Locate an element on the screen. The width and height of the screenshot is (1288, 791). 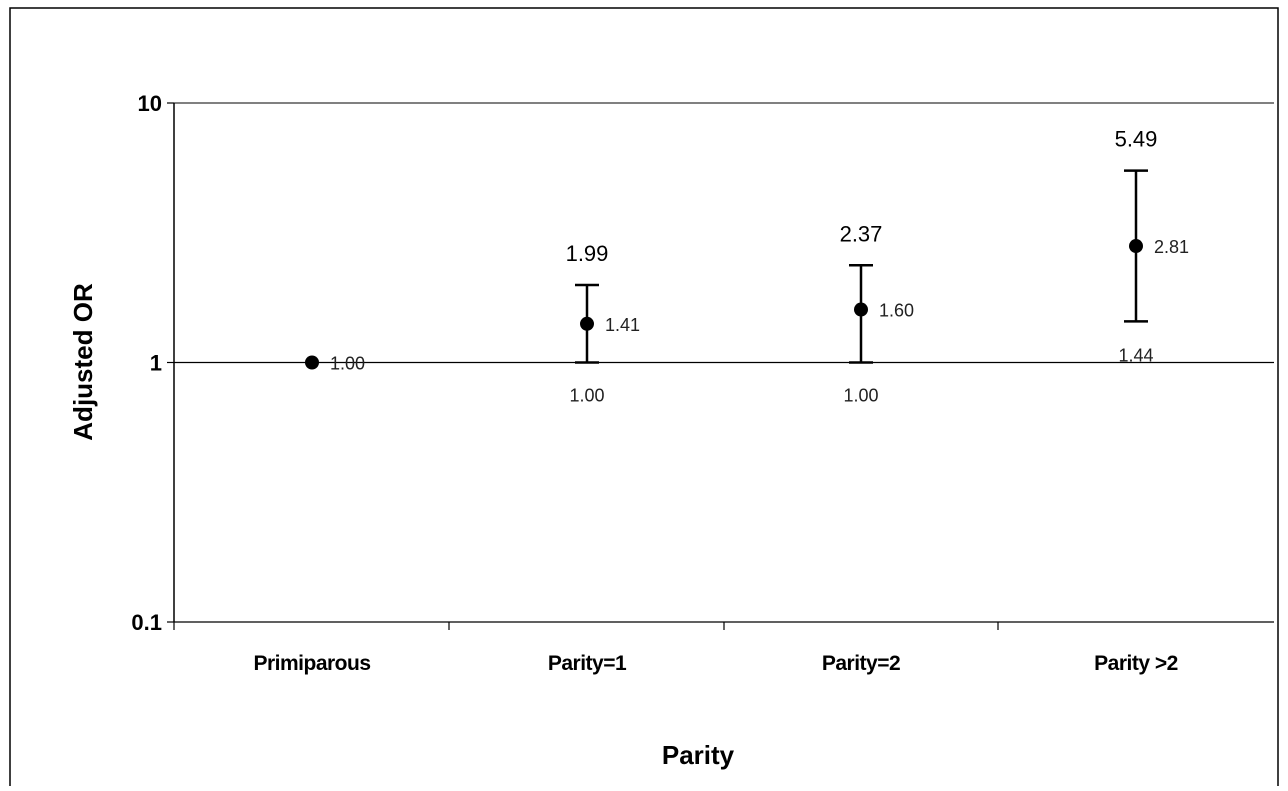
x-axis-title: Parity is located at coordinates (698, 755).